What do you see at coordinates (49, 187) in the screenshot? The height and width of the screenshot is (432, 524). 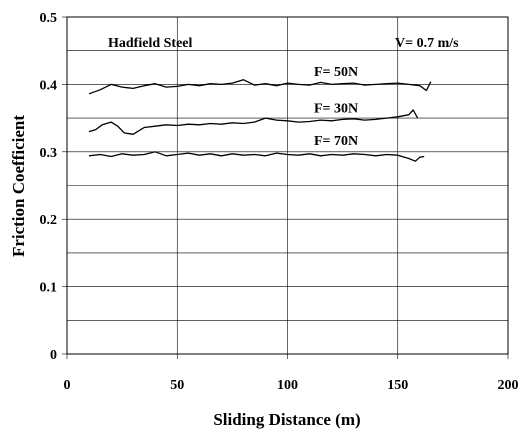 I see `y-tick-labels: 0 0.1 0.2 0.3 0.4 0.5` at bounding box center [49, 187].